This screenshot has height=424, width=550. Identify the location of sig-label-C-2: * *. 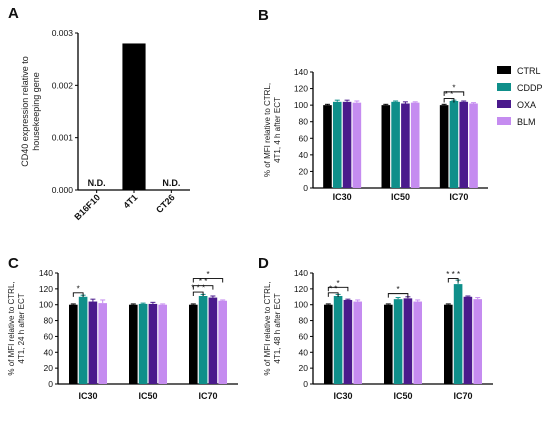
(203, 281).